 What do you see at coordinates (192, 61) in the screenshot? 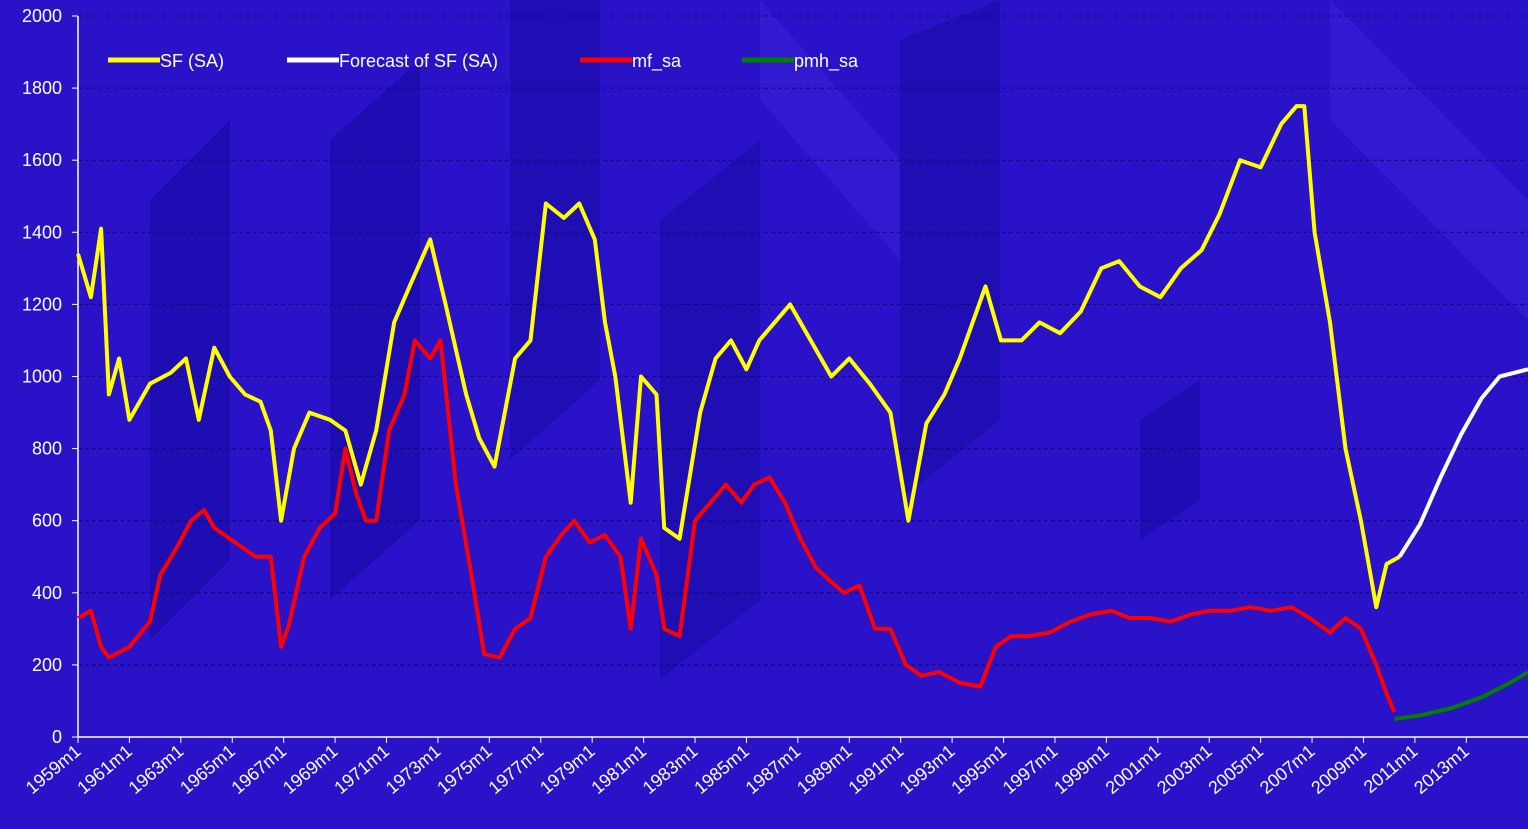
I see `legend-label: SF (SA)` at bounding box center [192, 61].